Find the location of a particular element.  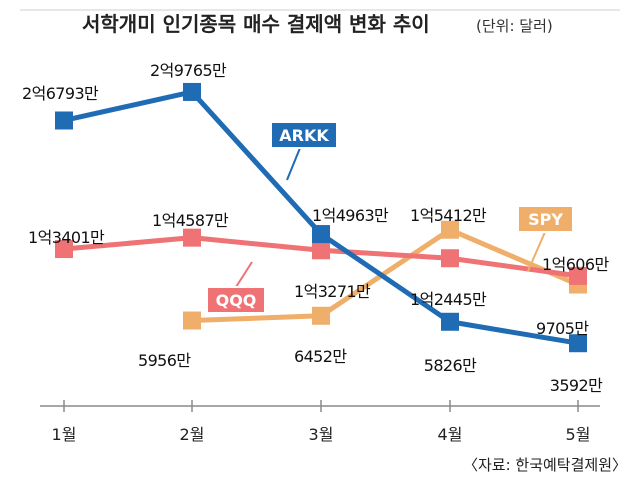

source-note: 〈자료: 한국예탁결제원〉 is located at coordinates (545, 465).